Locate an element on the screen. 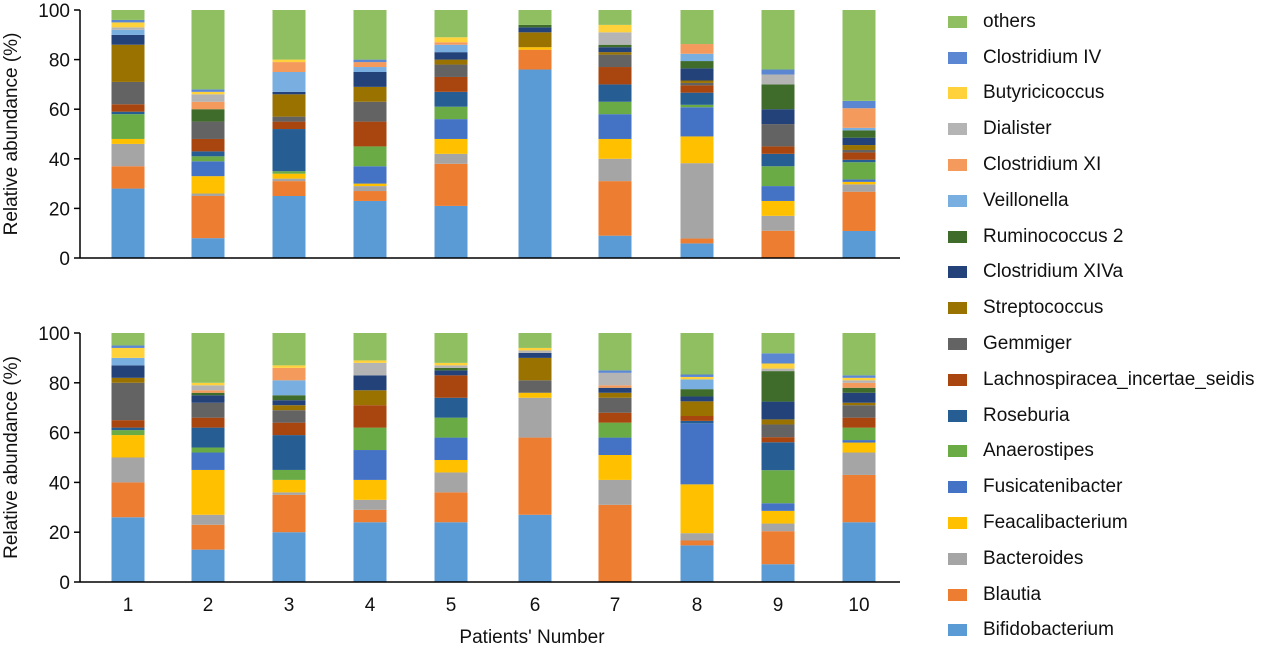 The image size is (1280, 648). x-tick-label: 10 is located at coordinates (858, 605).